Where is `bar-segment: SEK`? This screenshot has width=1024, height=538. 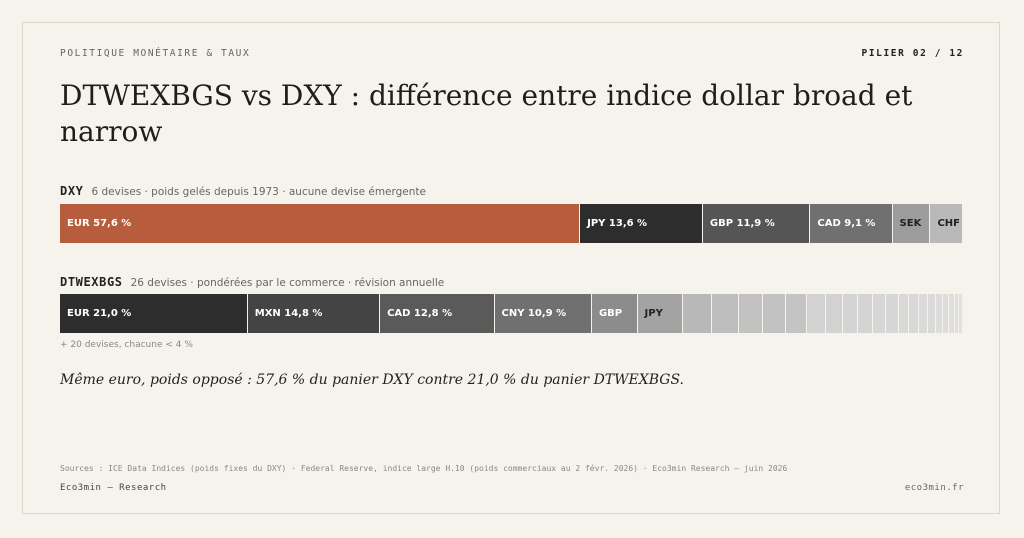
bar-segment: SEK is located at coordinates (911, 223).